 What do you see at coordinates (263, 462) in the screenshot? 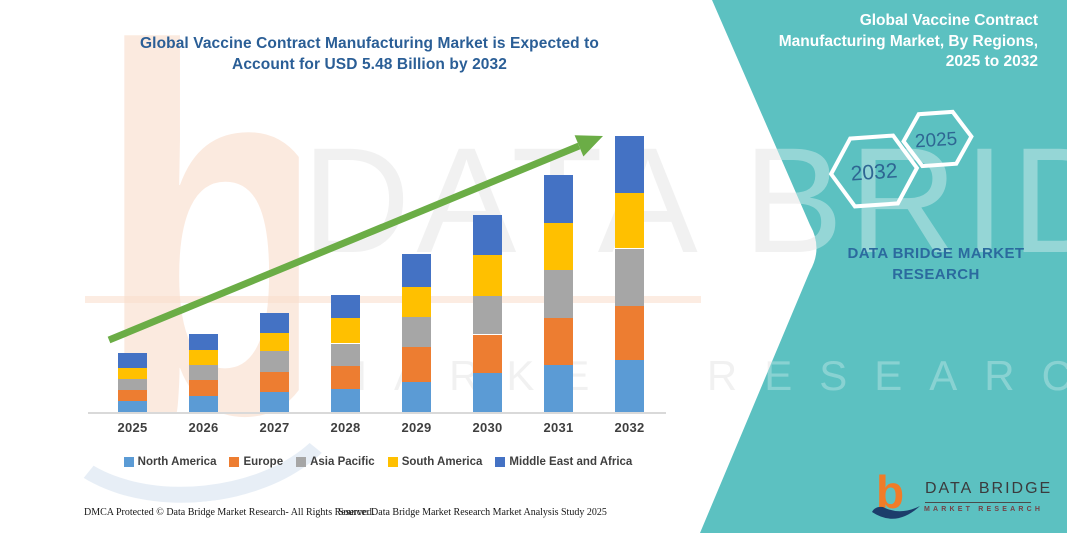
I see `legend-label: Europe` at bounding box center [263, 462].